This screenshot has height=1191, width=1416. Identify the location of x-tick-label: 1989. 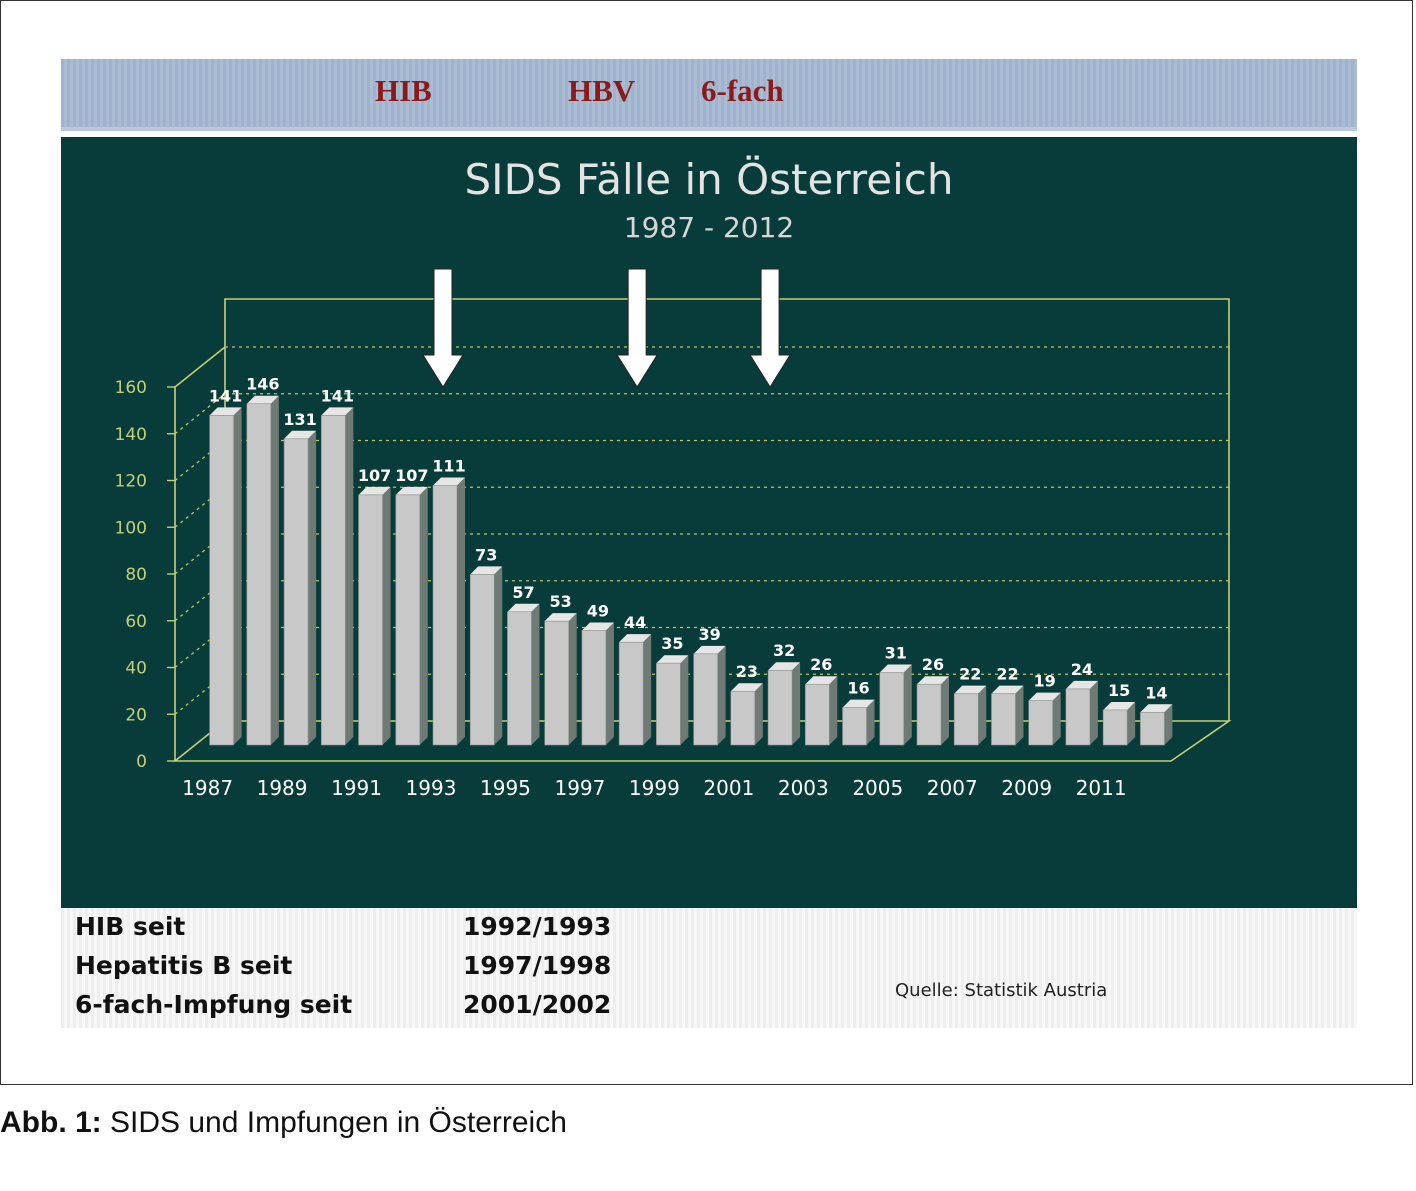
(282, 788).